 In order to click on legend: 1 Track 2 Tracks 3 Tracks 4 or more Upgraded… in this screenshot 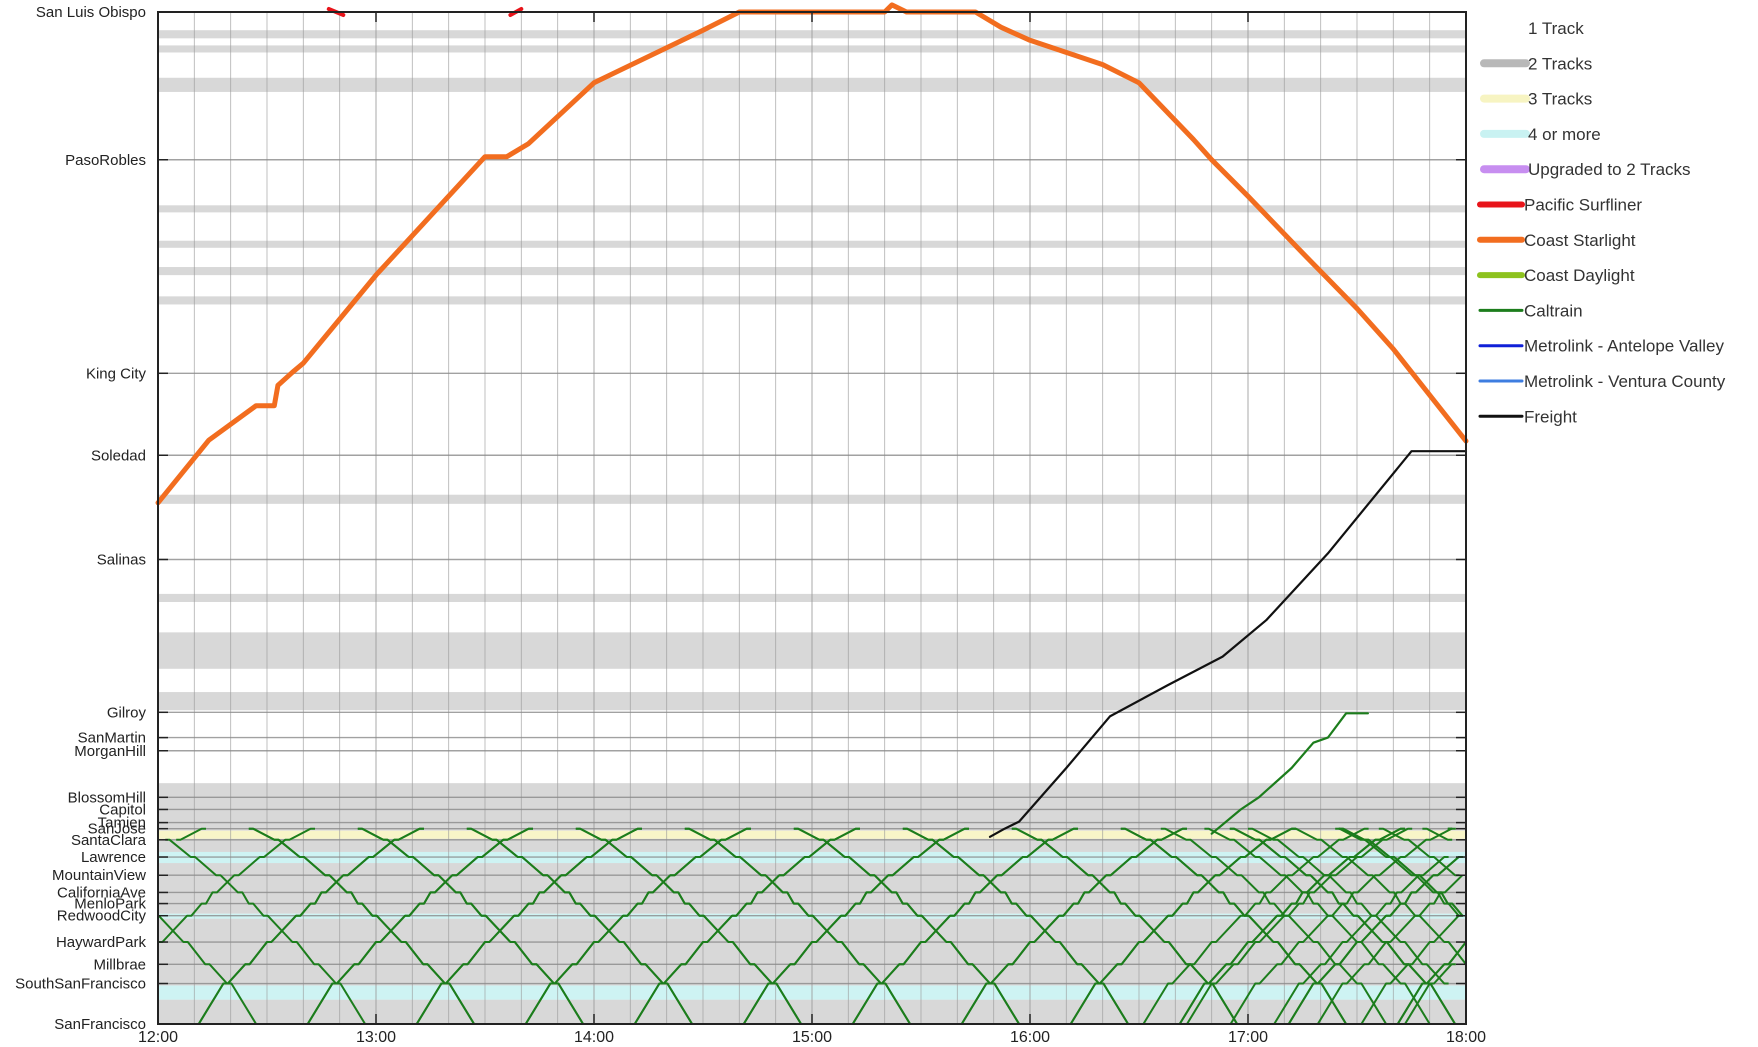, I will do `click(1601, 222)`.